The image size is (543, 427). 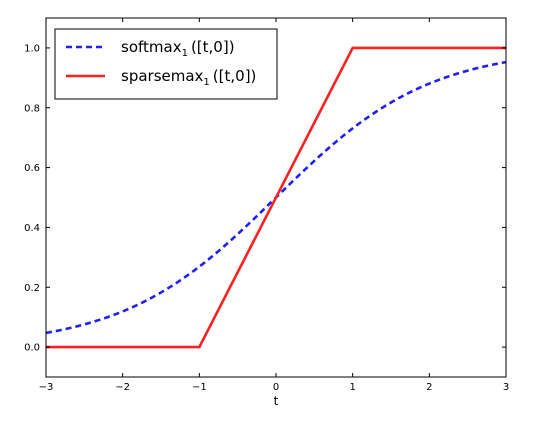 What do you see at coordinates (199, 387) in the screenshot?
I see `x-tick-label: −1` at bounding box center [199, 387].